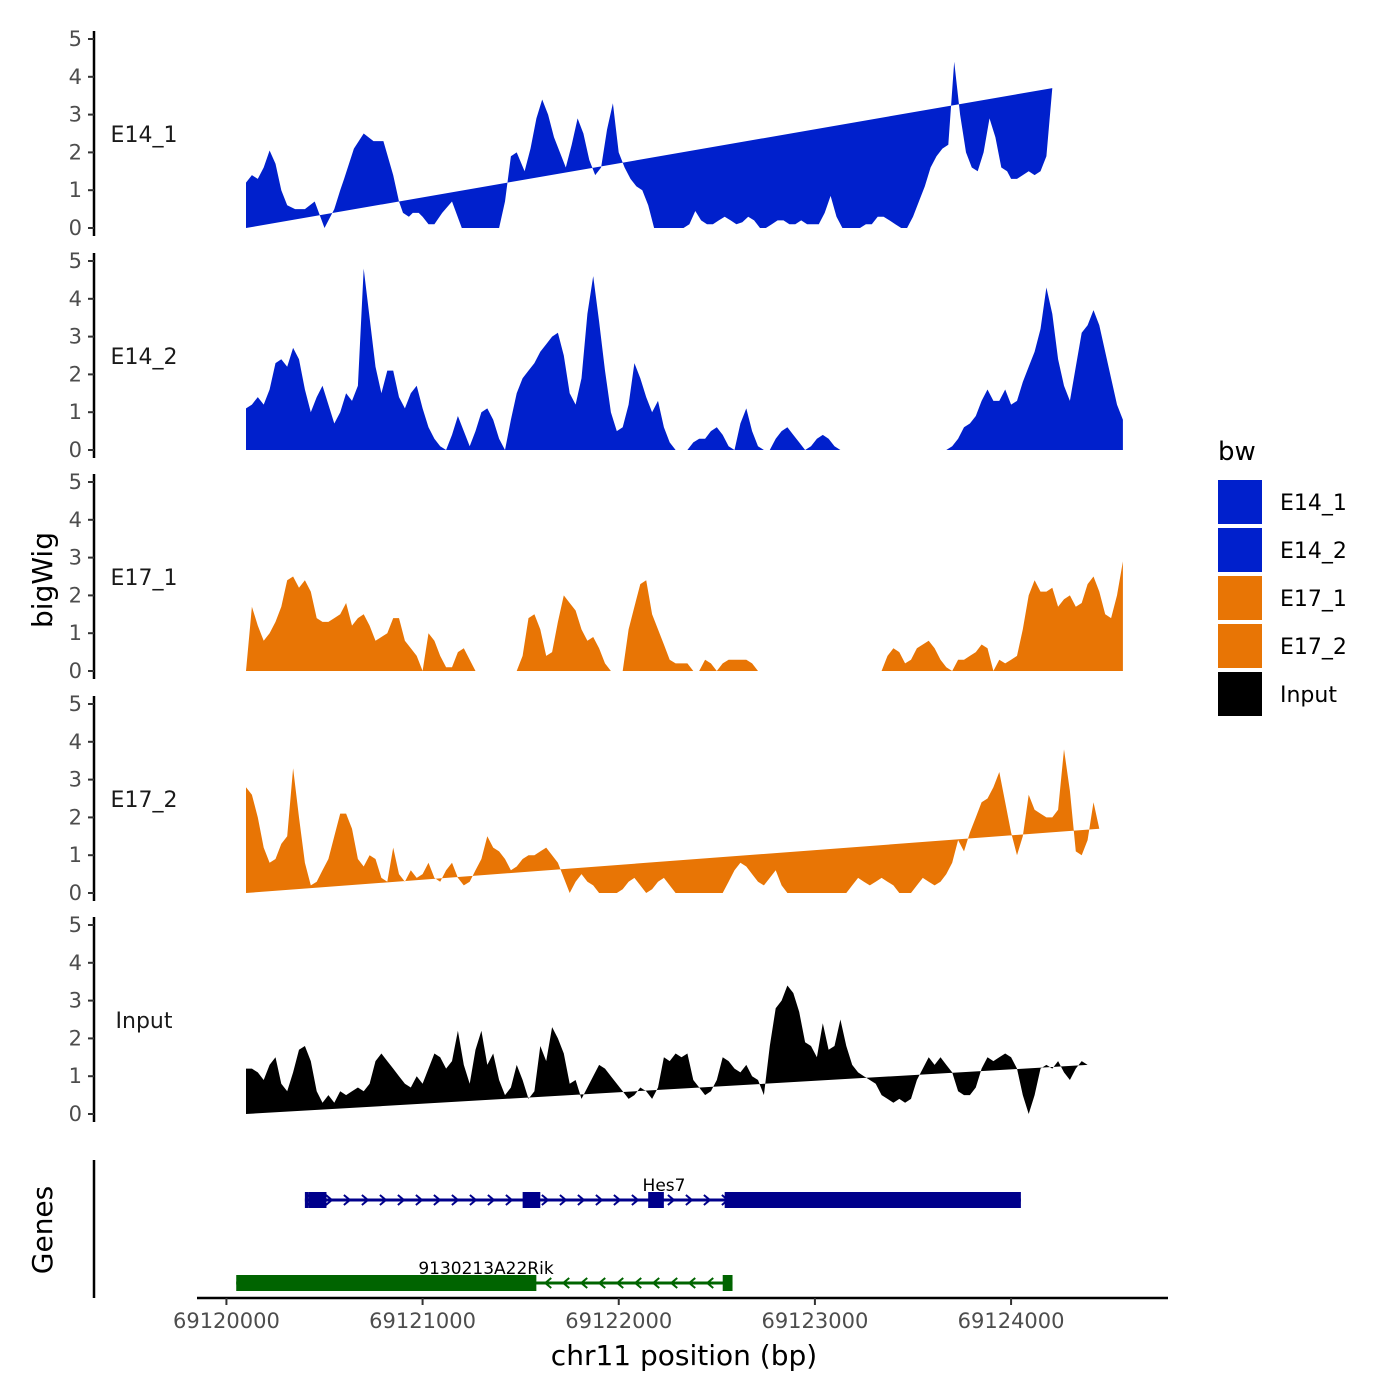 This screenshot has height=1400, width=1400. What do you see at coordinates (1308, 695) in the screenshot?
I see `legend-label: Input` at bounding box center [1308, 695].